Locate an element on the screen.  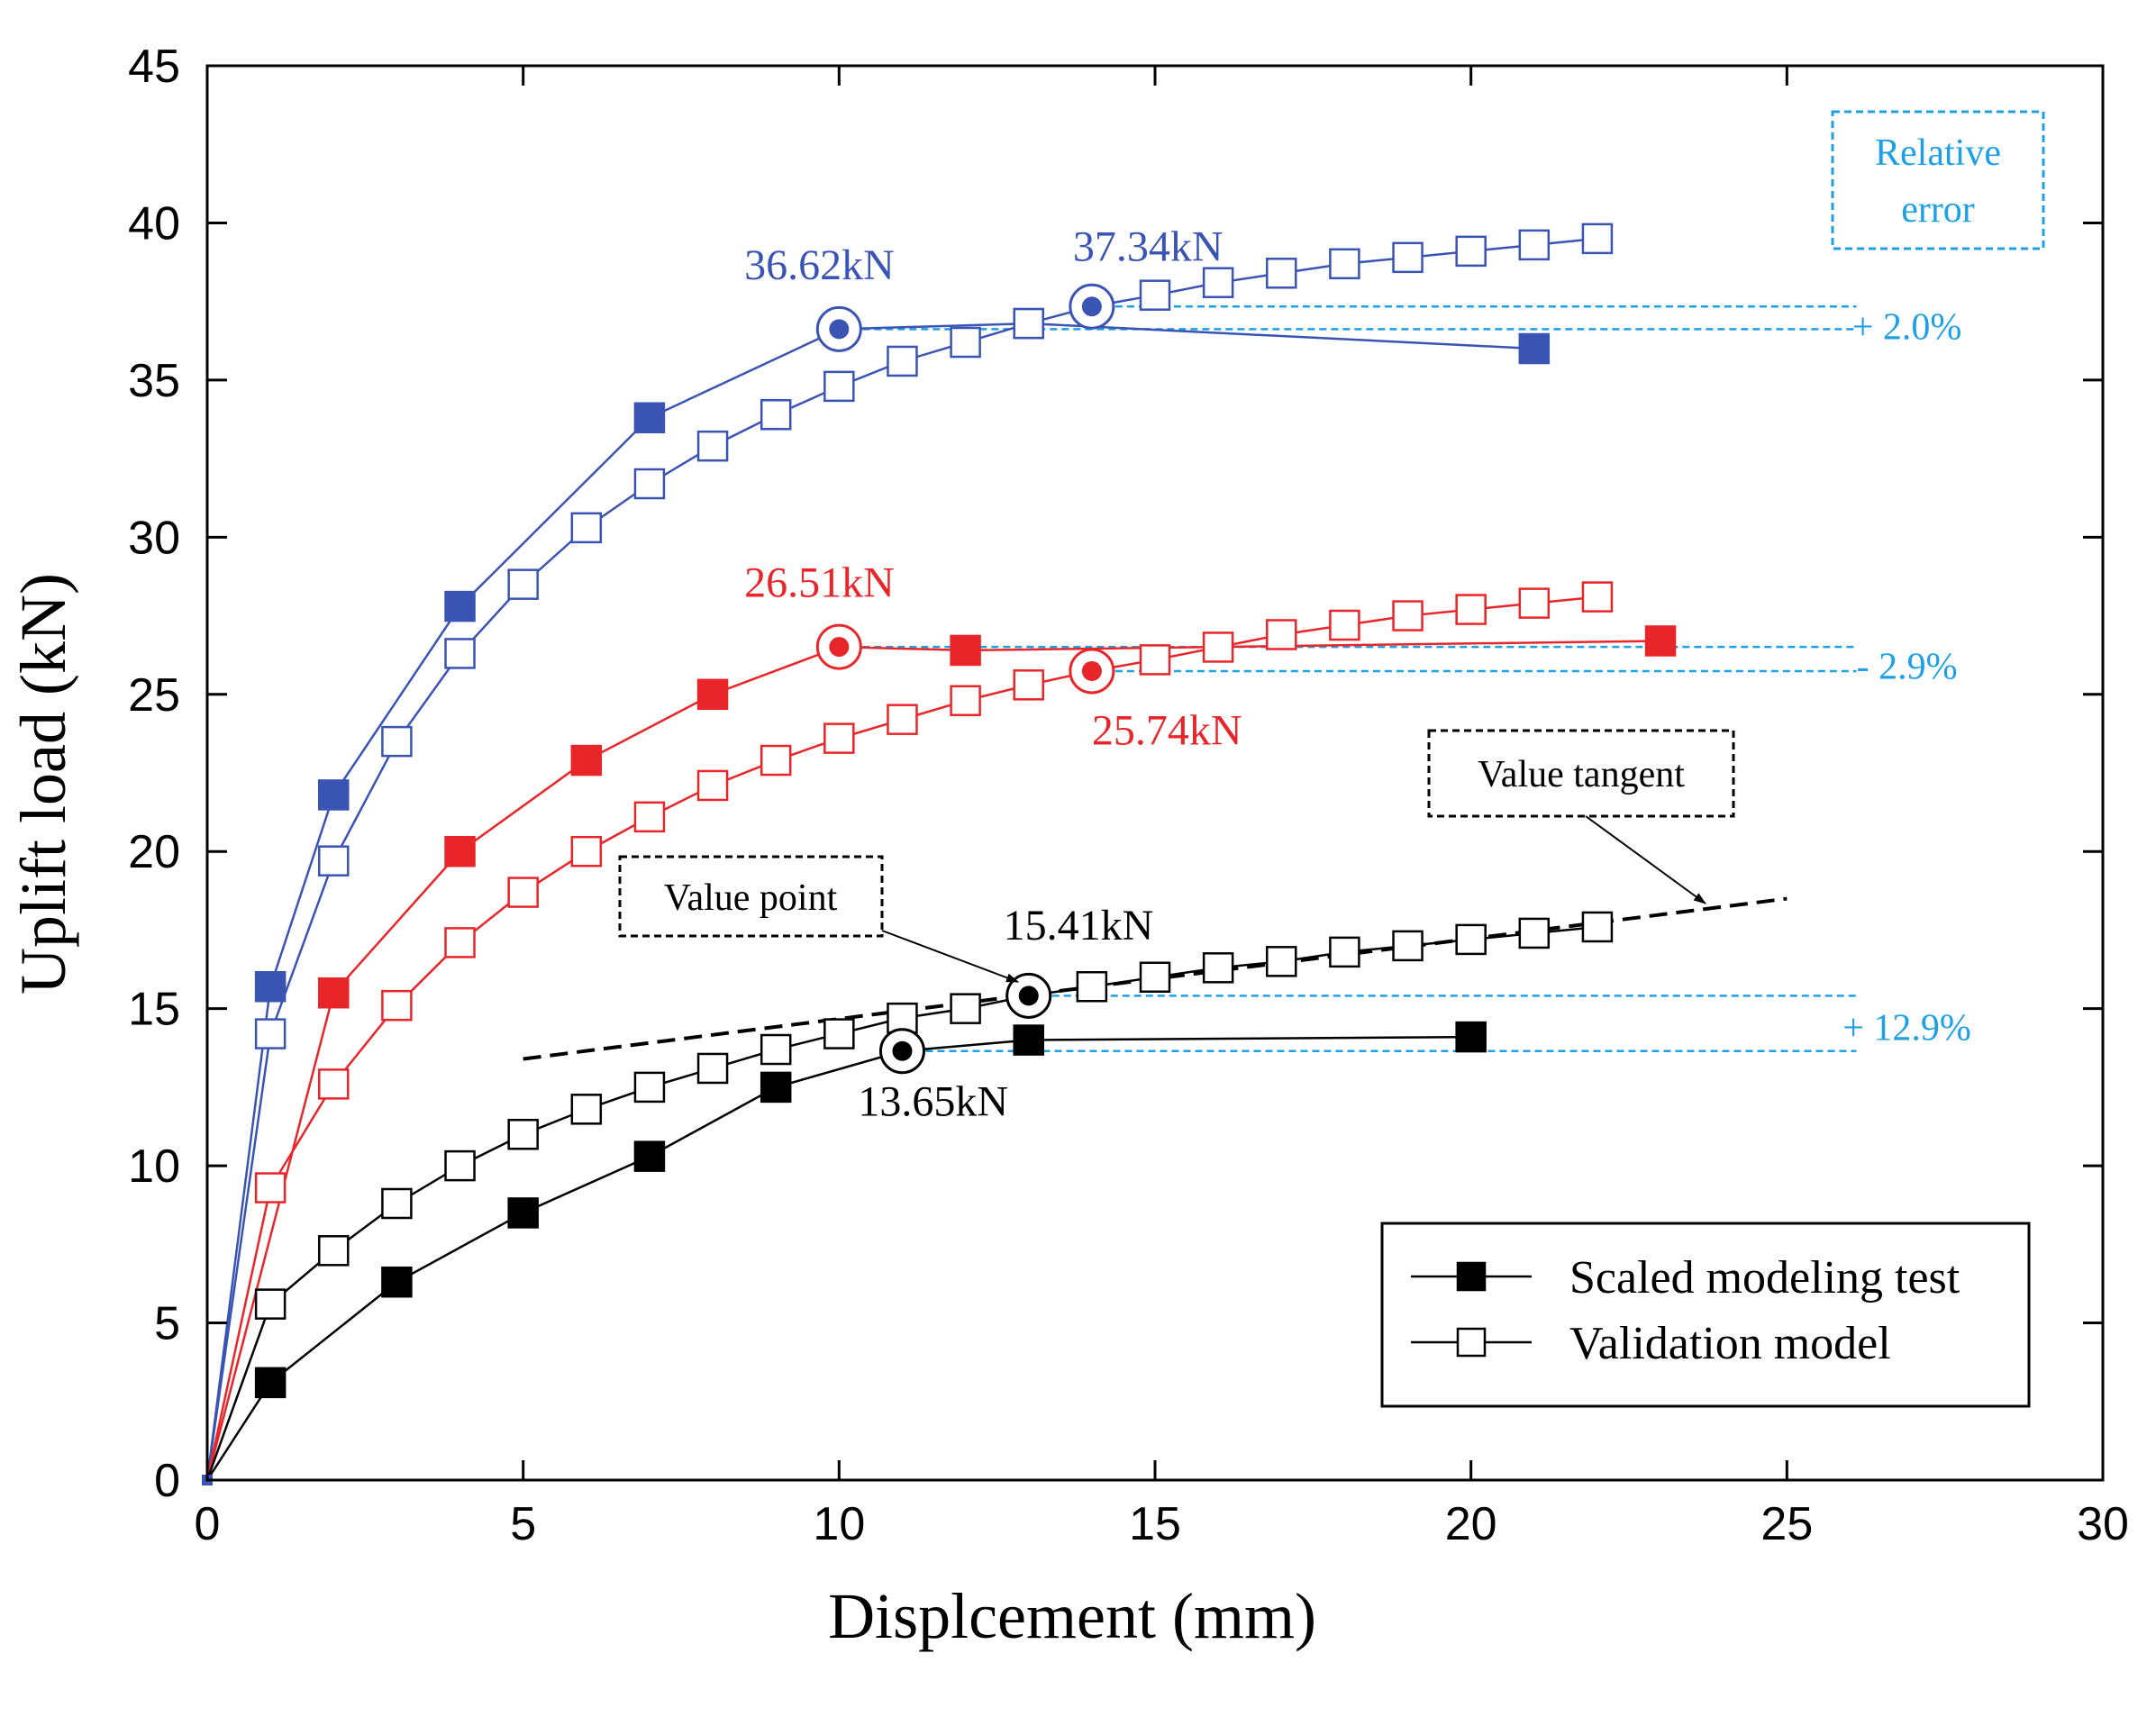
x-axis-title: Displcement (mm) is located at coordinates (1072, 1616).